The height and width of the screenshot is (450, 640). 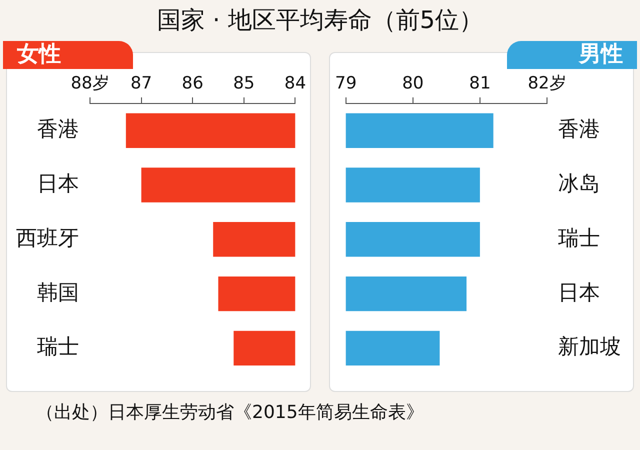 What do you see at coordinates (230, 412) in the screenshot?
I see `text: （出处）日本厚生劳动省《2015年简易生命表》` at bounding box center [230, 412].